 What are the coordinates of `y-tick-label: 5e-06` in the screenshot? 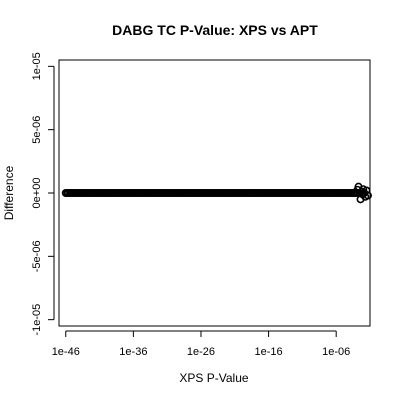 It's located at (37, 130).